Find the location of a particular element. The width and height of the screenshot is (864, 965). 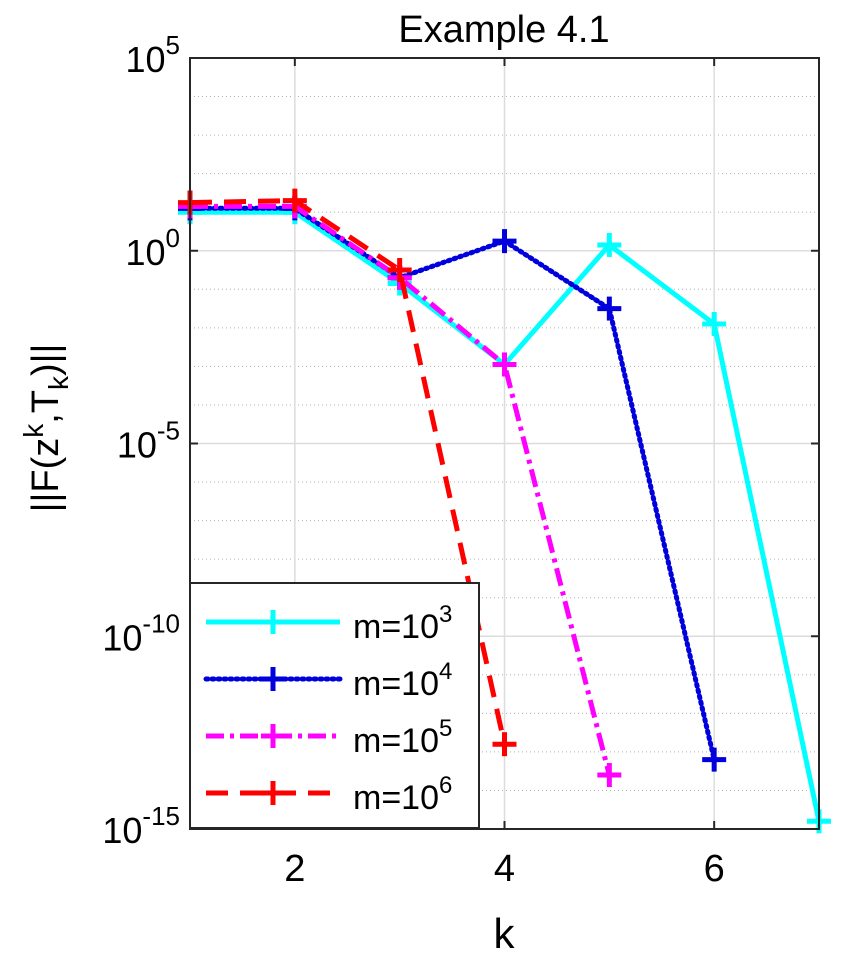

y-tick-label: 10⁻⁵ is located at coordinates (148, 441).